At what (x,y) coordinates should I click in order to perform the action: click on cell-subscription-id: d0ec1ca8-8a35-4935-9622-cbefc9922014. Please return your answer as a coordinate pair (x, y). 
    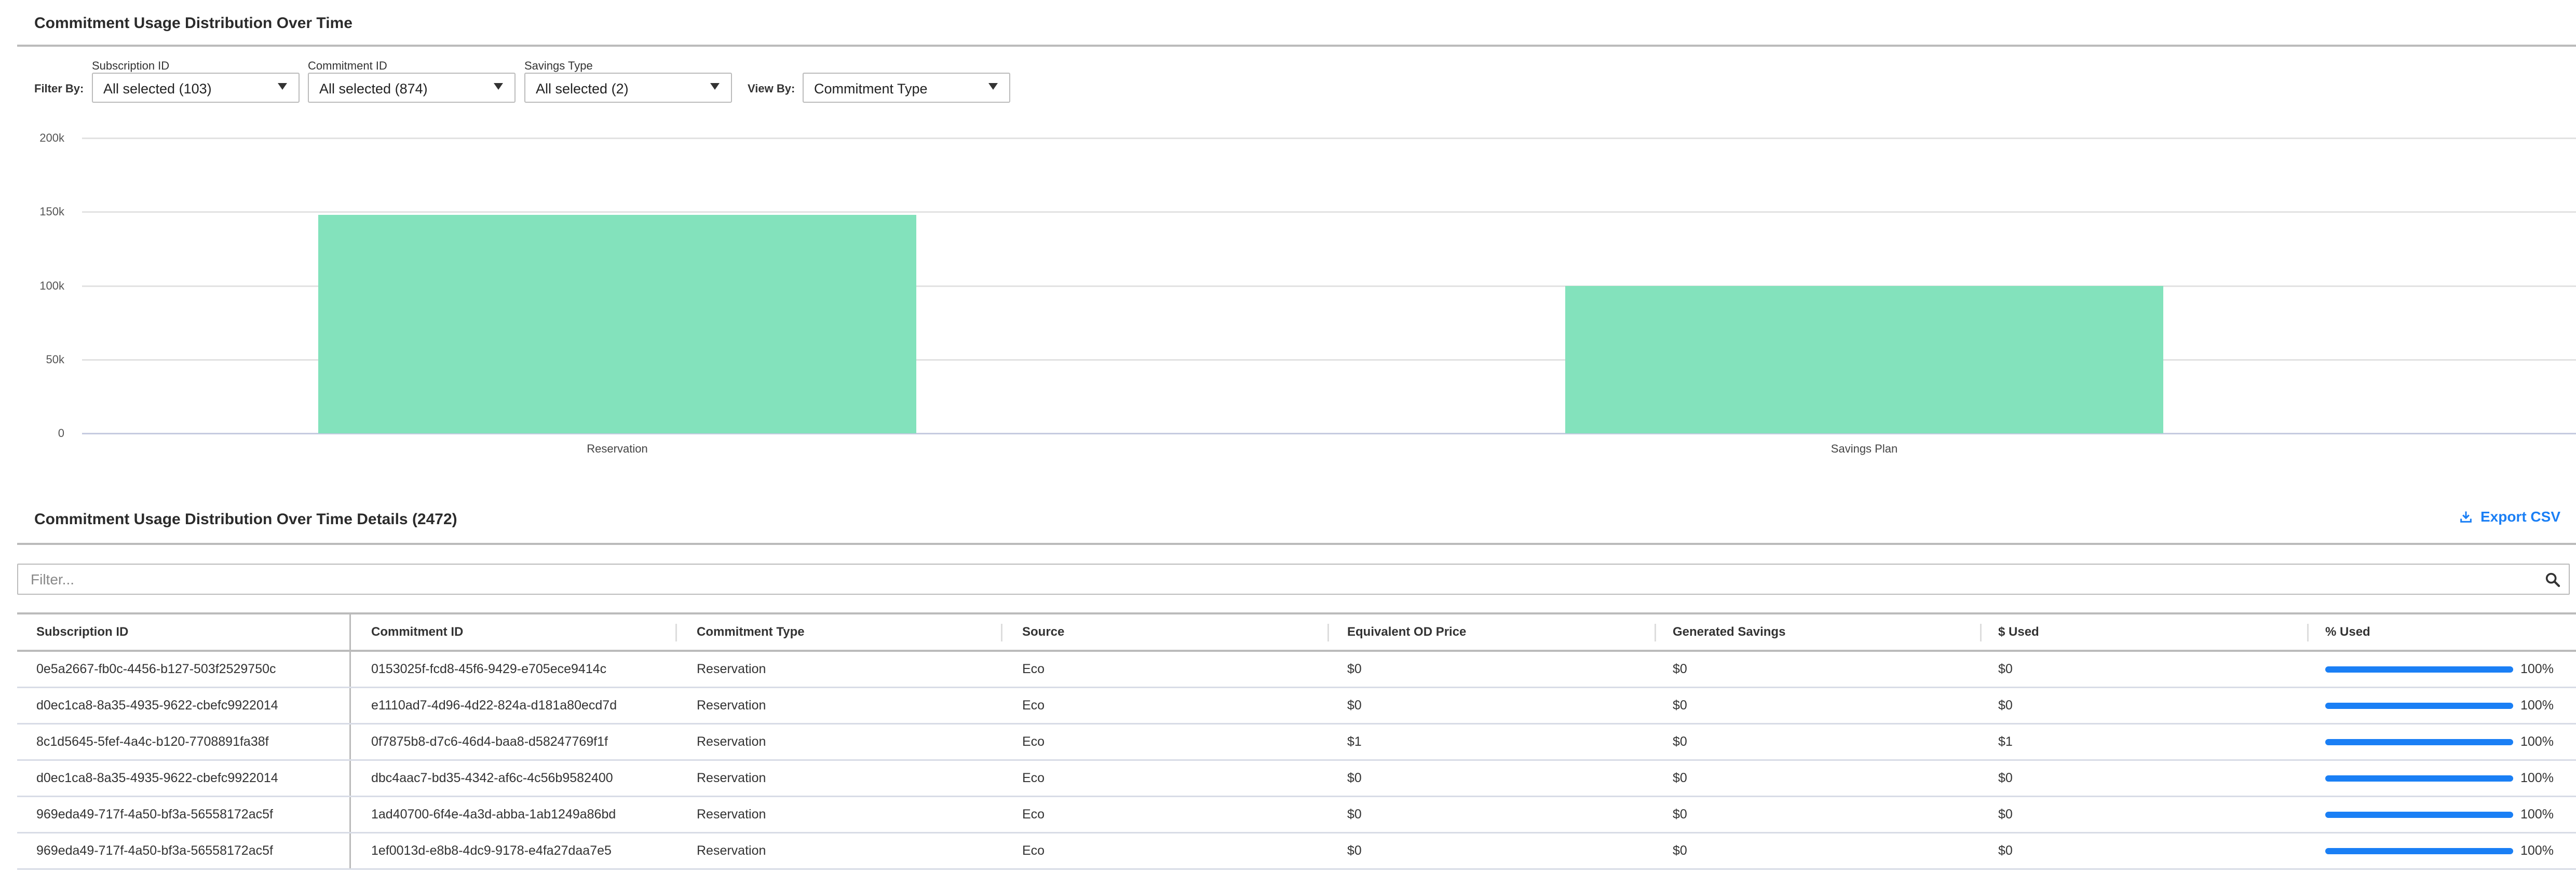
    Looking at the image, I should click on (157, 706).